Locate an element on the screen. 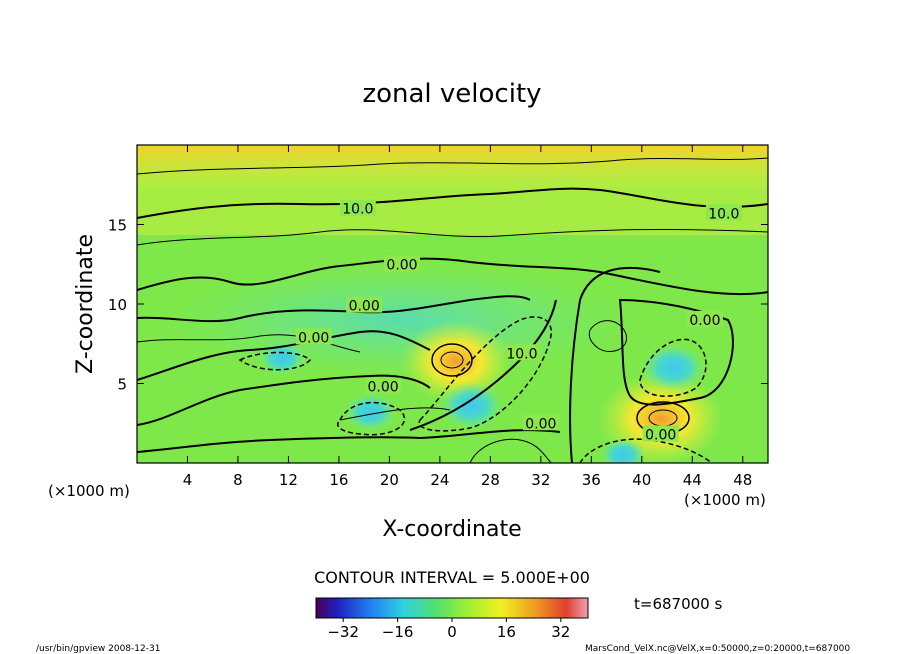 This screenshot has height=654, width=904. velocity-maximum is located at coordinates (456, 361).